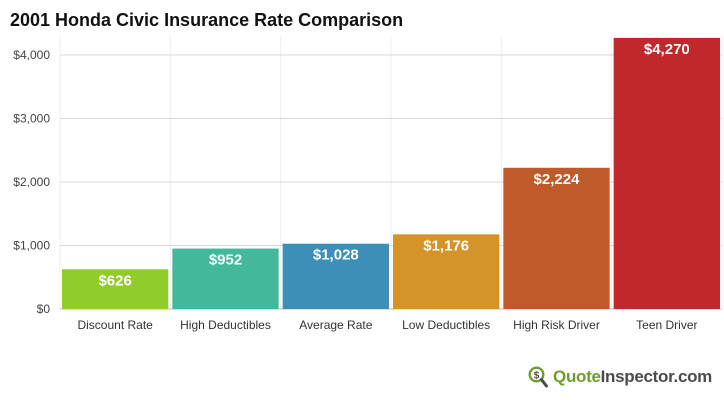  What do you see at coordinates (557, 179) in the screenshot?
I see `bar-value-label: $2,224` at bounding box center [557, 179].